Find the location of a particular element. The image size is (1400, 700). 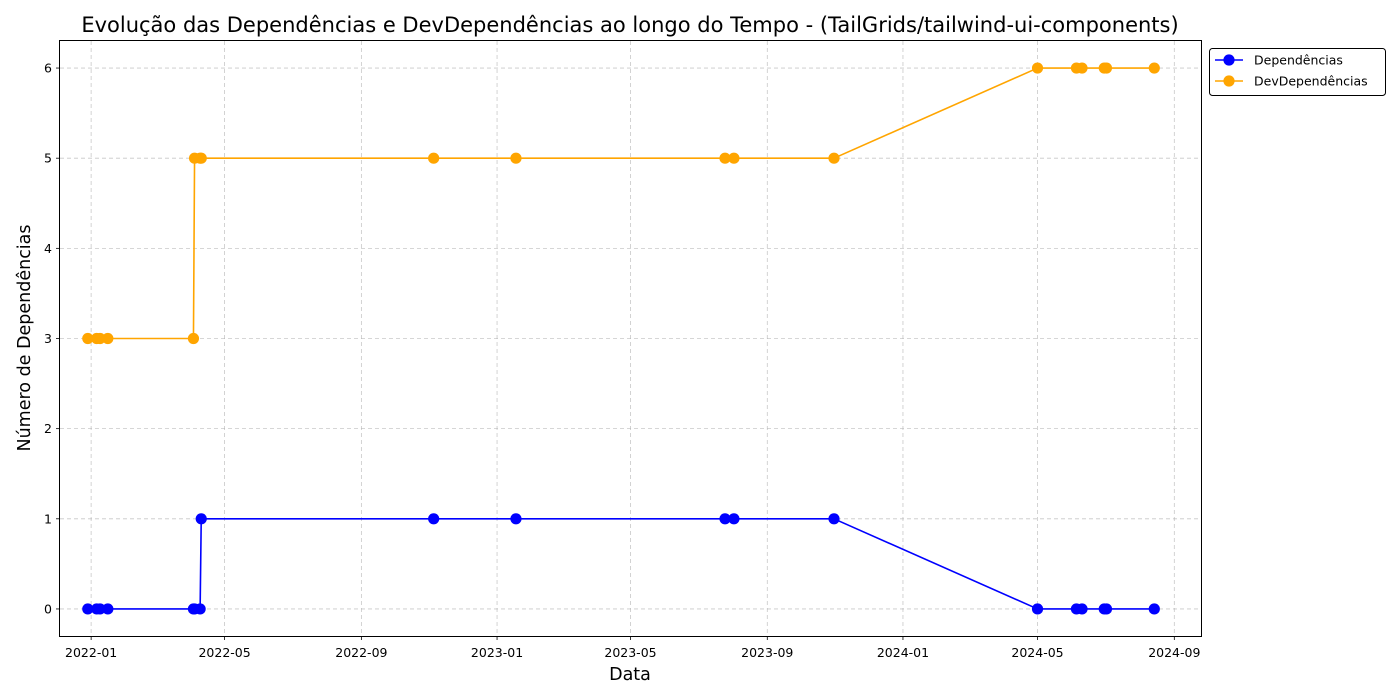

x-tick-label: 2023-05 is located at coordinates (630, 652).